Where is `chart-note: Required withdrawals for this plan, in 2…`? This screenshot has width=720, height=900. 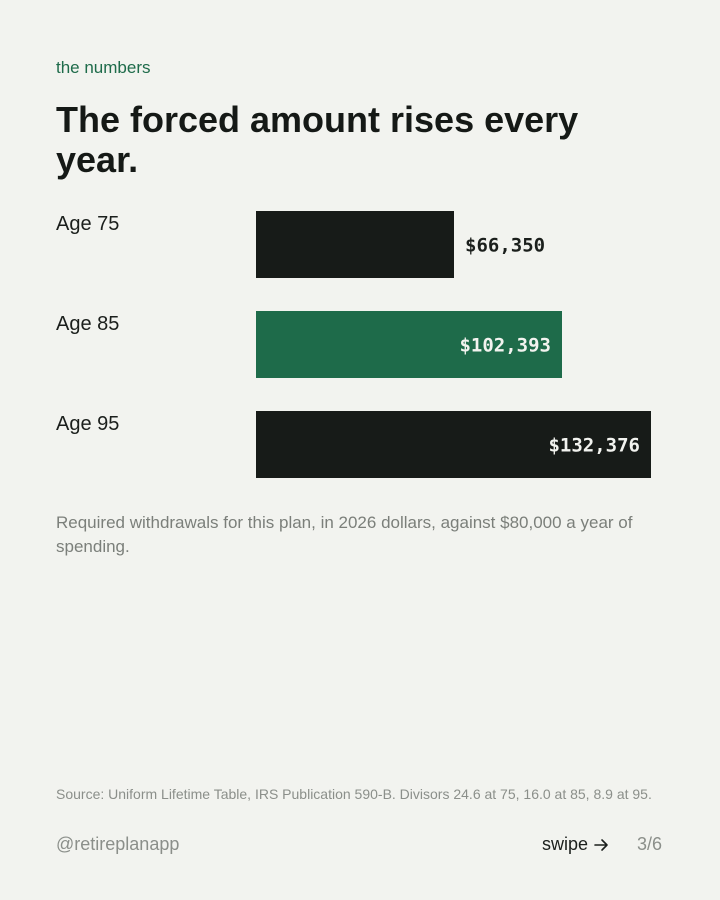
chart-note: Required withdrawals for this plan, in 2… is located at coordinates (344, 534).